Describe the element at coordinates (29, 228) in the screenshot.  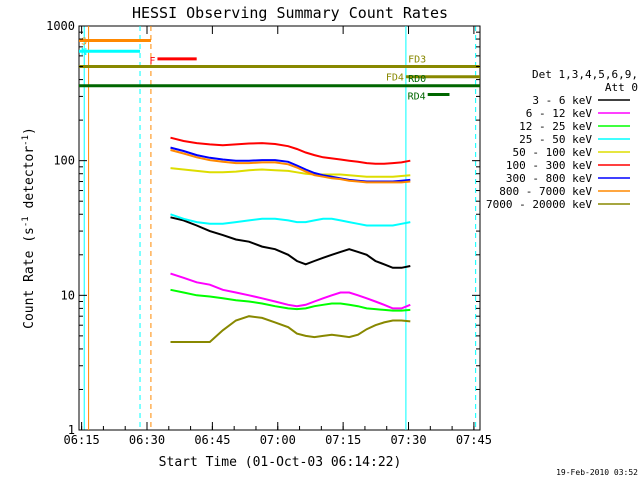
I see `y-axis-label: Count Rate (s-1 detector-1)` at that location.